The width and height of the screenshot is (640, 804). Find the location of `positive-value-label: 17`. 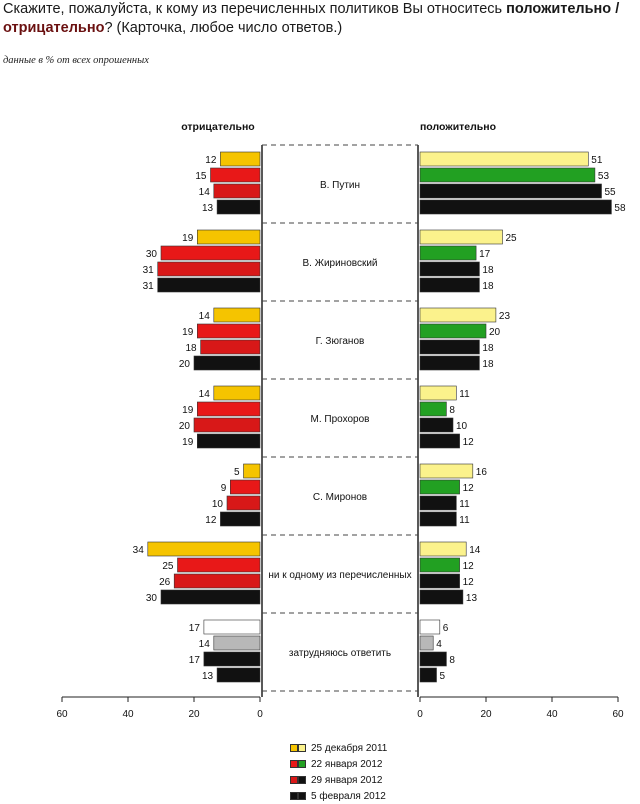

positive-value-label: 17 is located at coordinates (485, 254).